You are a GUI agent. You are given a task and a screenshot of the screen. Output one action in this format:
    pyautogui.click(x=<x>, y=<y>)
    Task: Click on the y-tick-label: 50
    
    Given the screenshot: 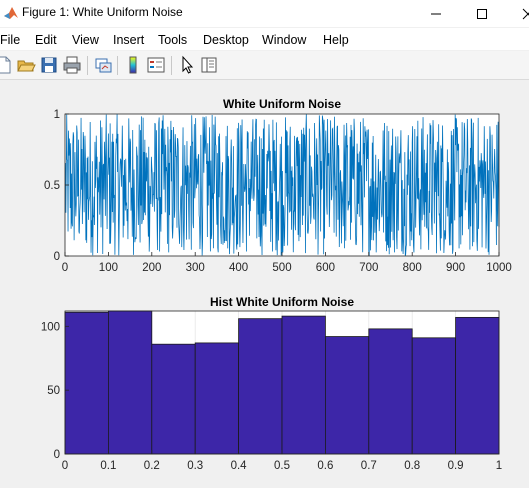 What is the action you would take?
    pyautogui.click(x=53, y=391)
    